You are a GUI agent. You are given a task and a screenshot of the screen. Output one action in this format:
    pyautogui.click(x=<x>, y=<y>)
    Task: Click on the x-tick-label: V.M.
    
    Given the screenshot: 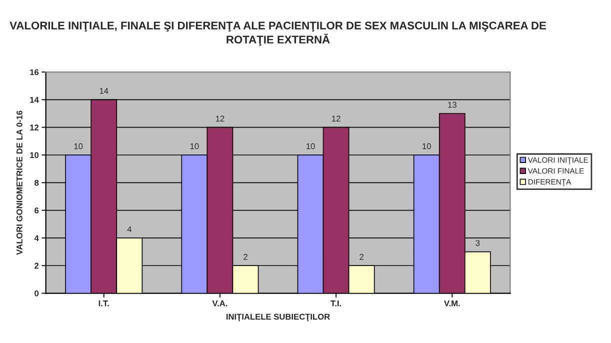 What is the action you would take?
    pyautogui.click(x=452, y=303)
    